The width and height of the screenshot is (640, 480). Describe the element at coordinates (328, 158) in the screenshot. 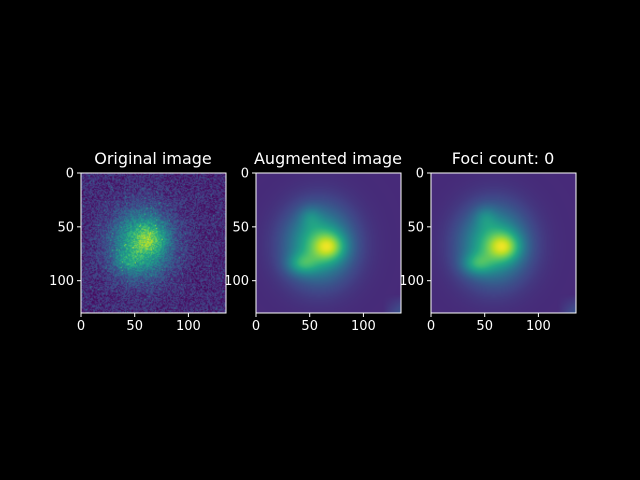

I see `panel-title: Augmented image` at that location.